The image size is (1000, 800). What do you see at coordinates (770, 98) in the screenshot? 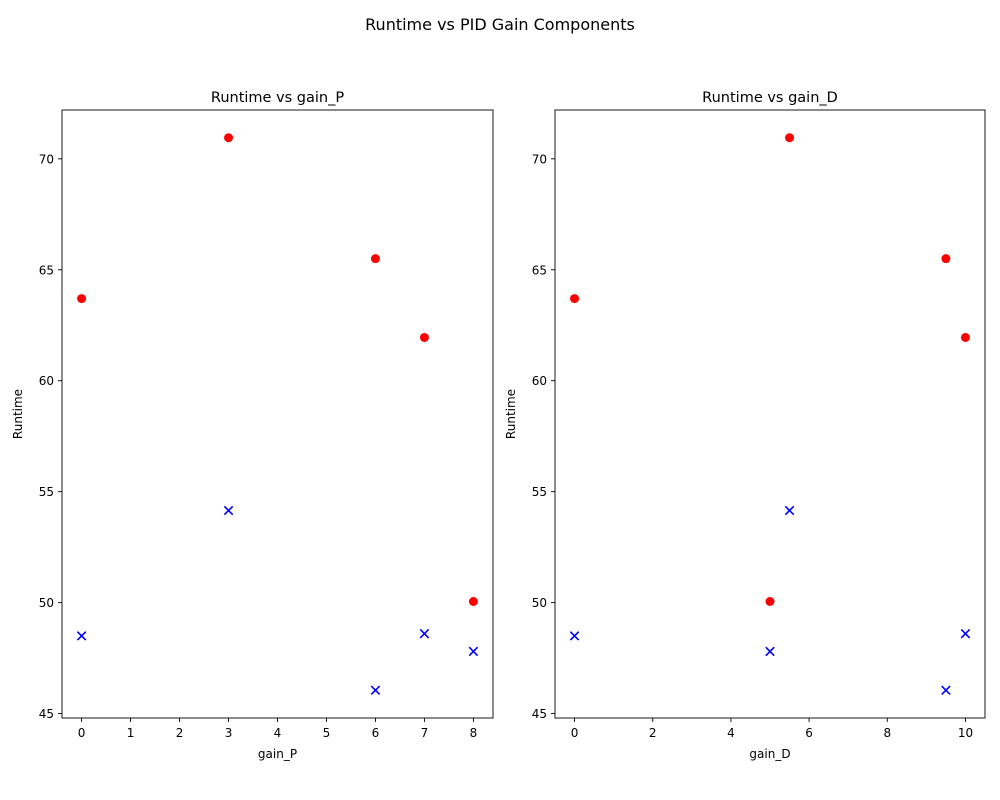
I see `subplot-title-gain-d: Runtime vs gain_D` at bounding box center [770, 98].